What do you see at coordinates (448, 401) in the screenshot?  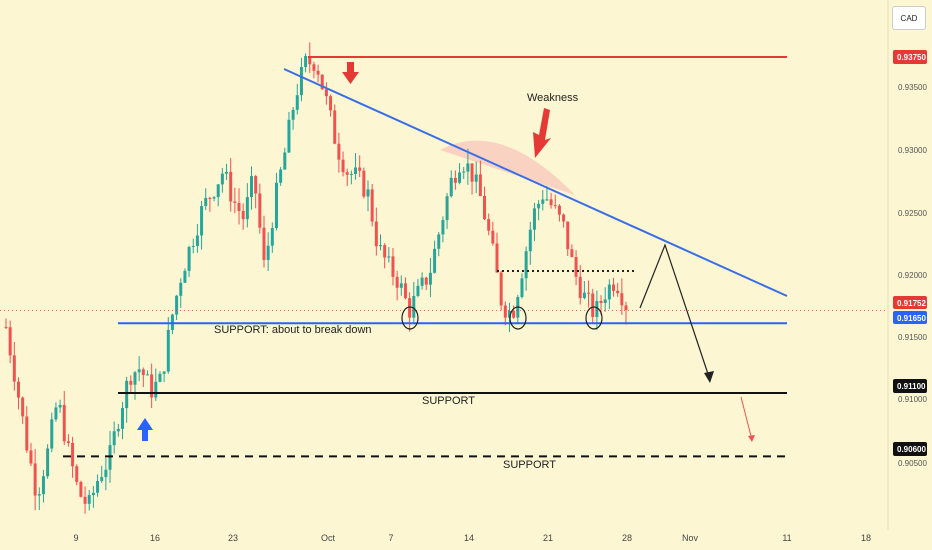 I see `support-label-1: SUPPORT` at bounding box center [448, 401].